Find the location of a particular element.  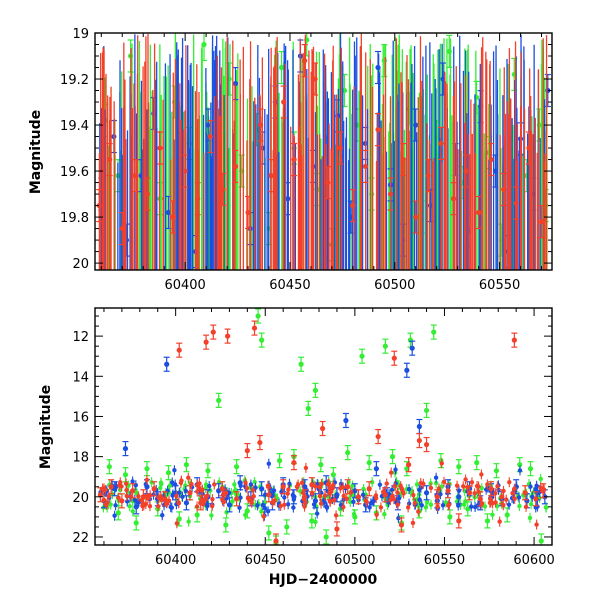

y-tick-label: 16 is located at coordinates (80, 417).